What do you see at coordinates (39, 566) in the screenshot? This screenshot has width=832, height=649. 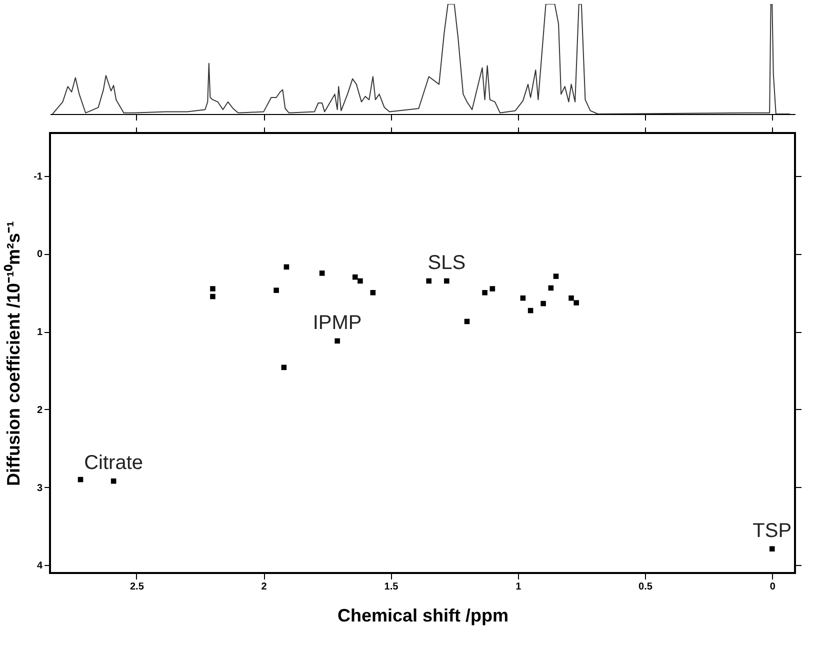 I see `y-tick-label: 4` at bounding box center [39, 566].